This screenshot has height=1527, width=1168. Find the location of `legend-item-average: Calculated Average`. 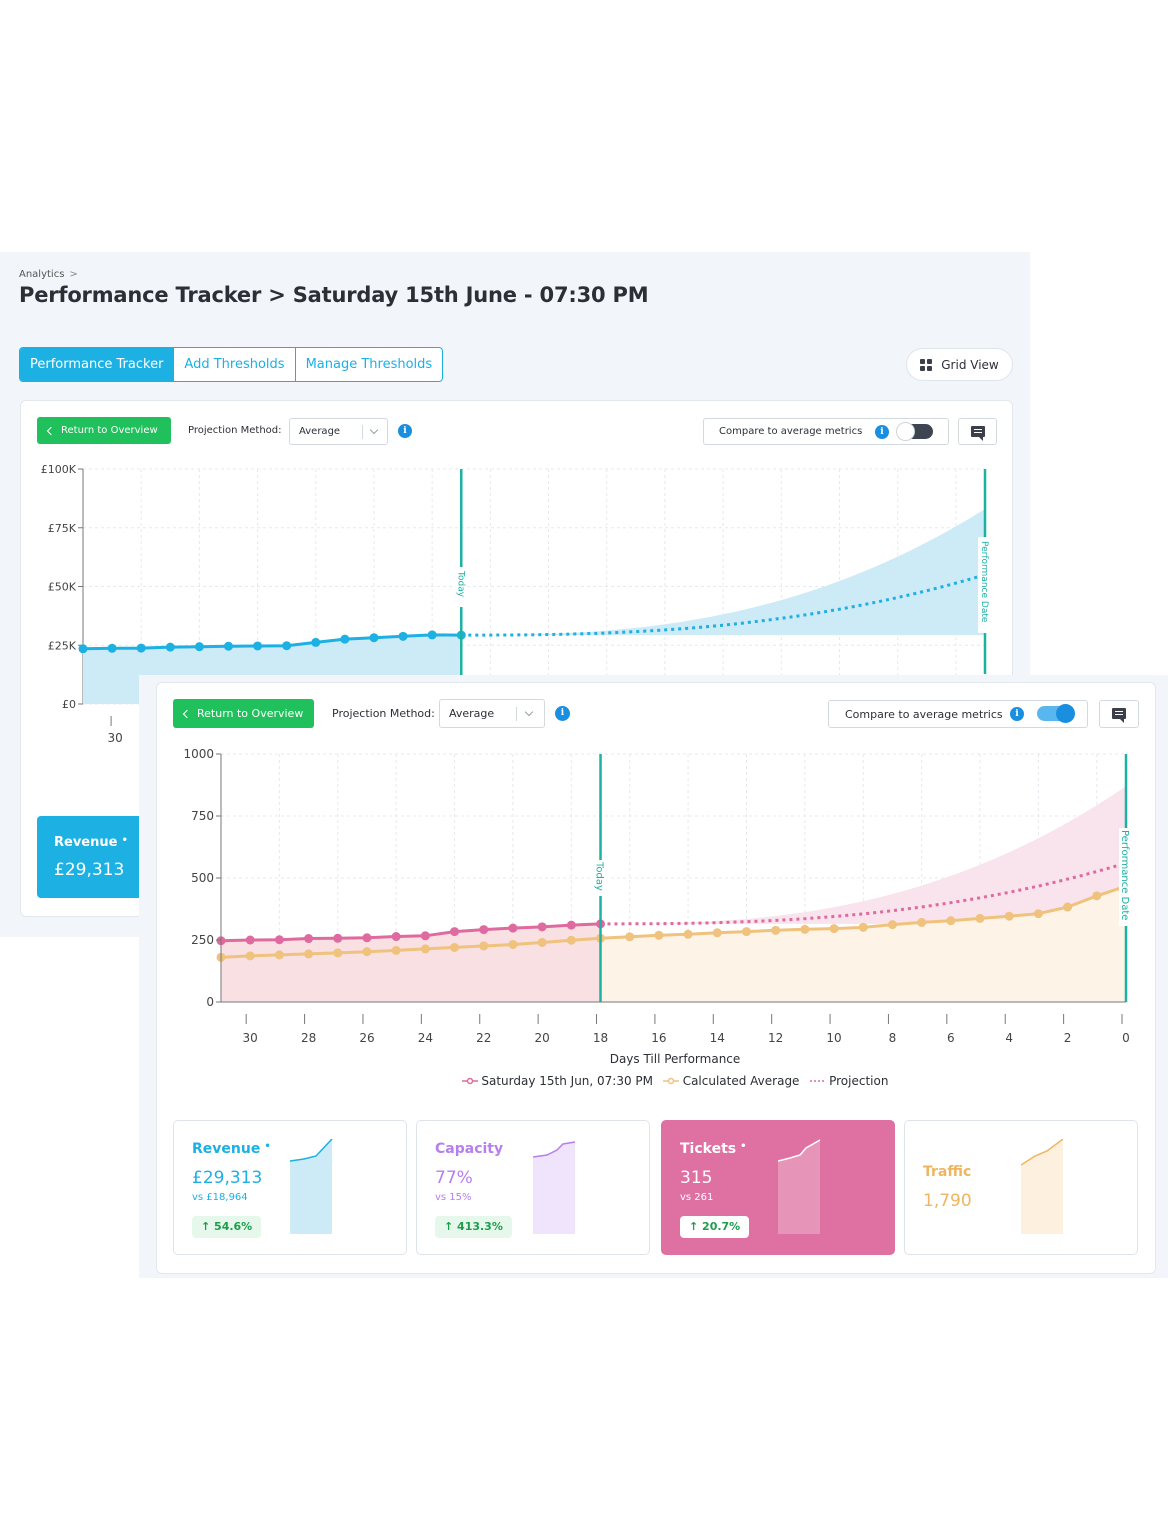

legend-item-average: Calculated Average is located at coordinates (732, 1081).